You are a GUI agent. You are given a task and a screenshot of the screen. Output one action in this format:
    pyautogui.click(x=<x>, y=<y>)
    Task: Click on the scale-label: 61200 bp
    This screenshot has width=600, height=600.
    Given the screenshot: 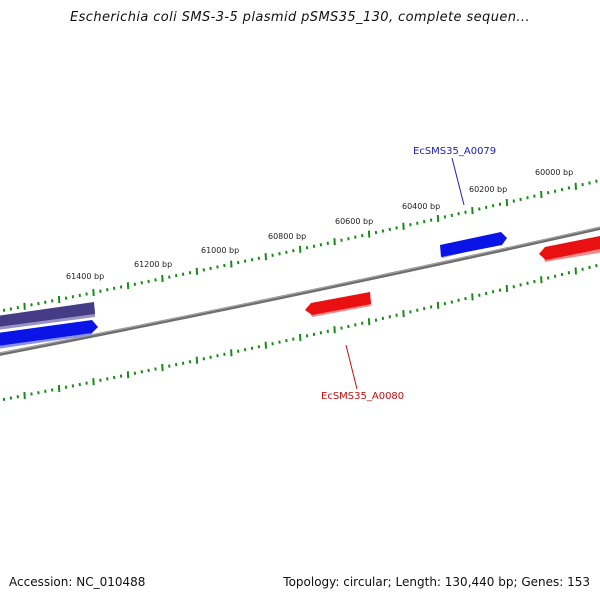 What is the action you would take?
    pyautogui.click(x=153, y=264)
    